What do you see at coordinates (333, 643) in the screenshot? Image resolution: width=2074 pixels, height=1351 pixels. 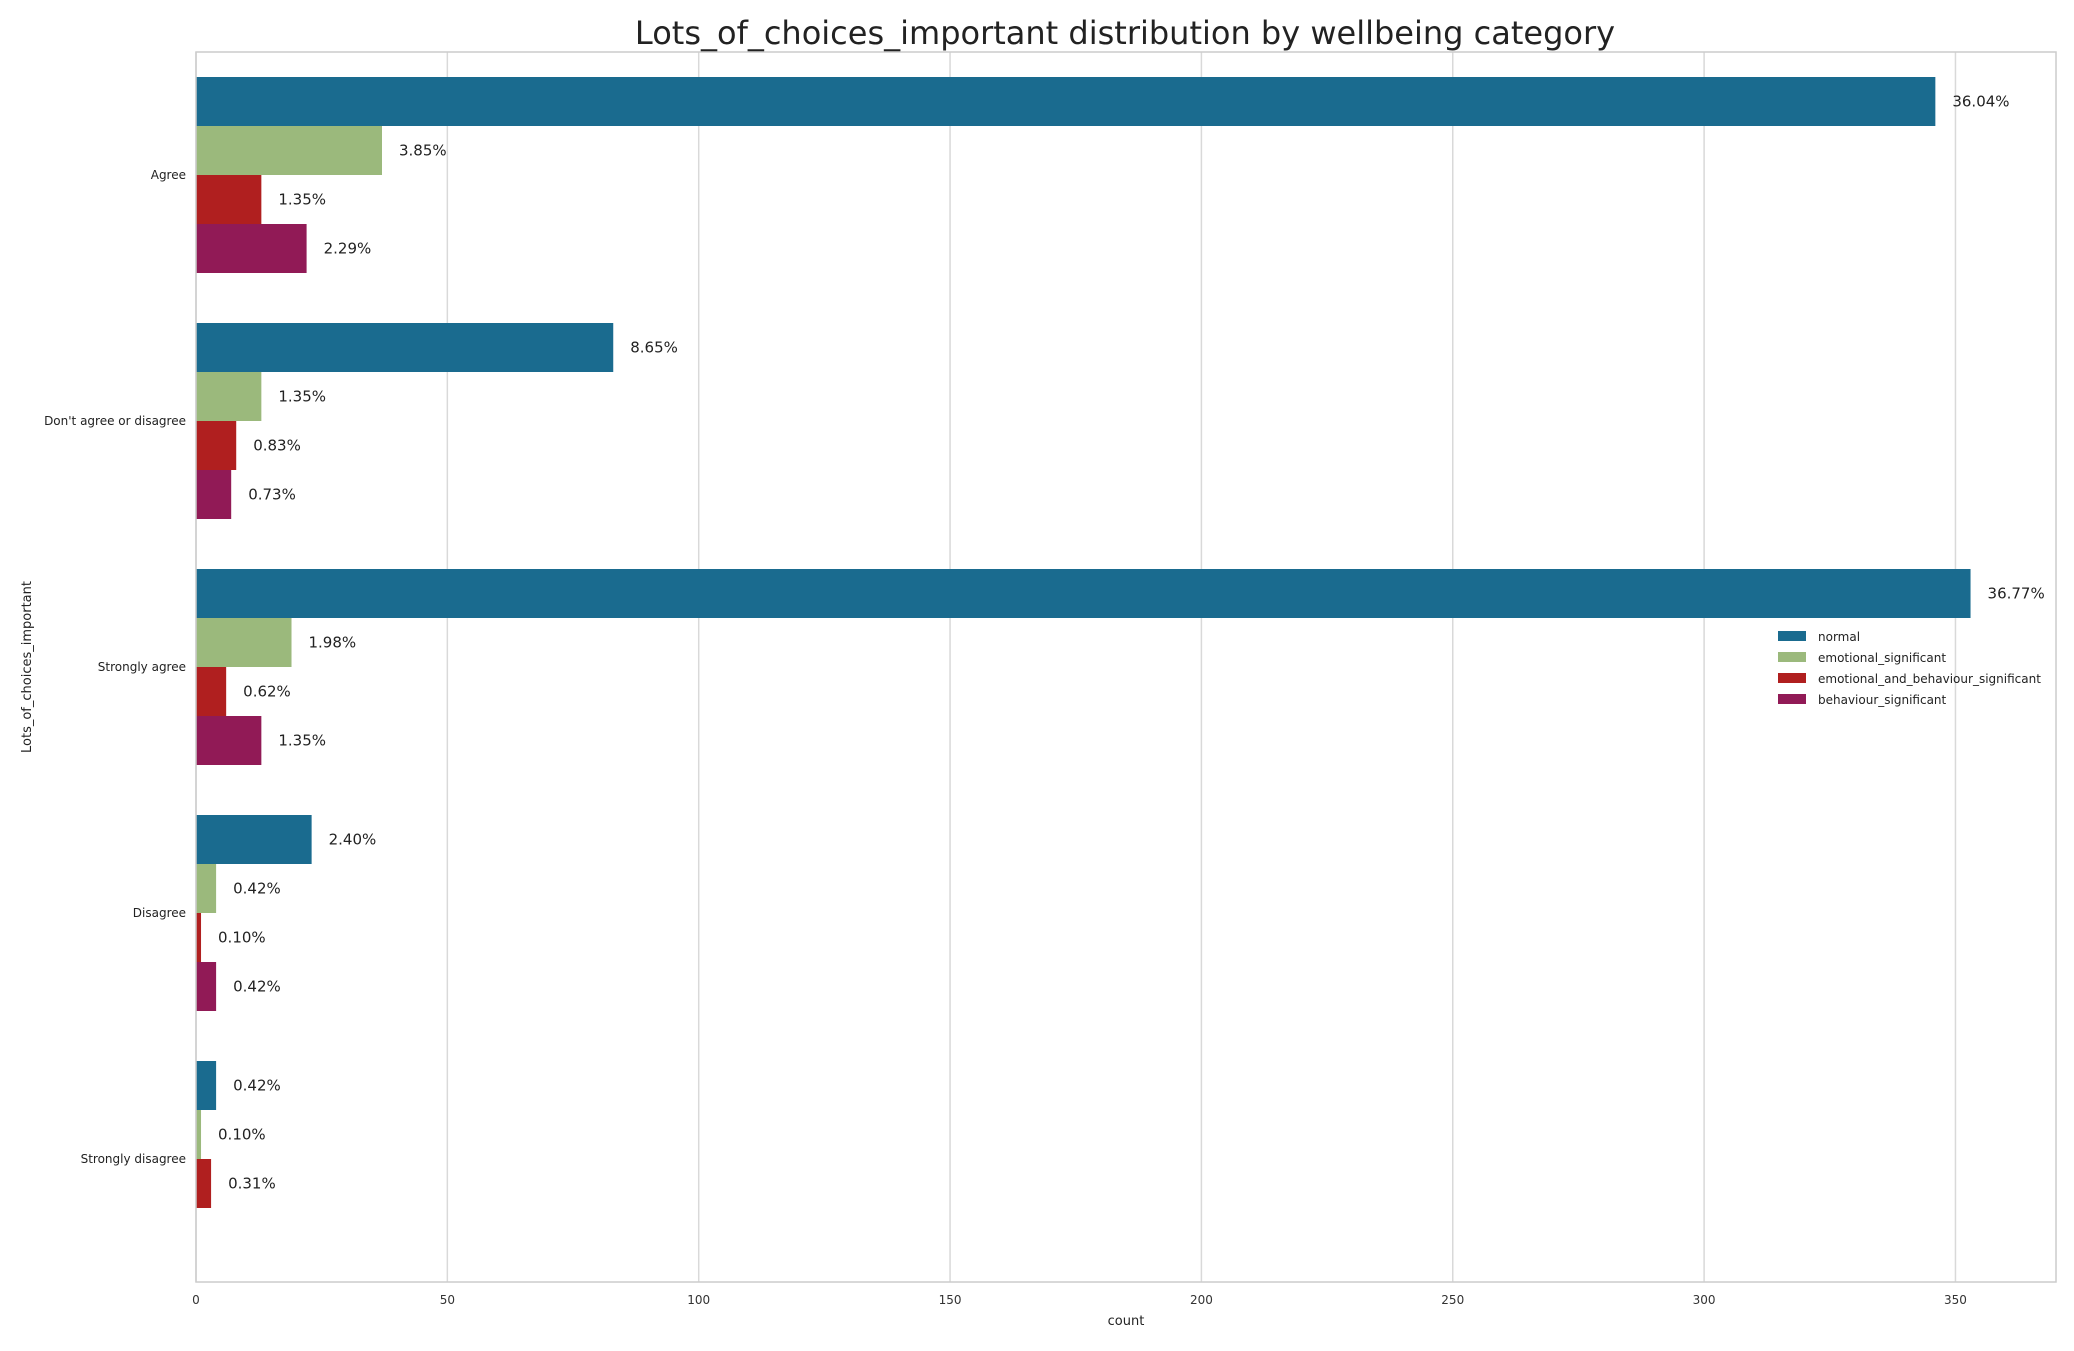 I see `bar-value-label: 1.98%` at bounding box center [333, 643].